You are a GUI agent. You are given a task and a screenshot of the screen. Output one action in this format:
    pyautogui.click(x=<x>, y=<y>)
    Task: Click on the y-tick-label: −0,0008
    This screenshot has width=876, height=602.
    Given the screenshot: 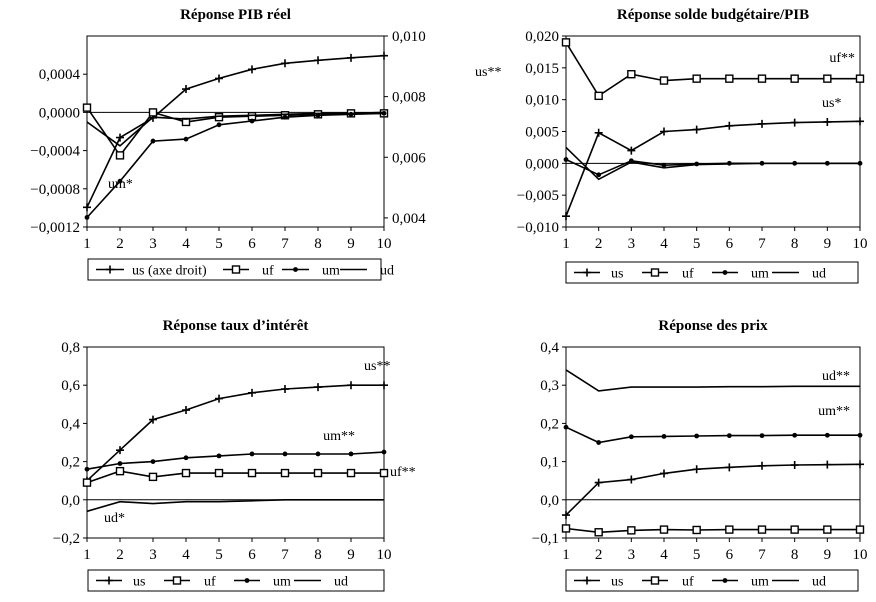 What is the action you would take?
    pyautogui.click(x=55, y=190)
    